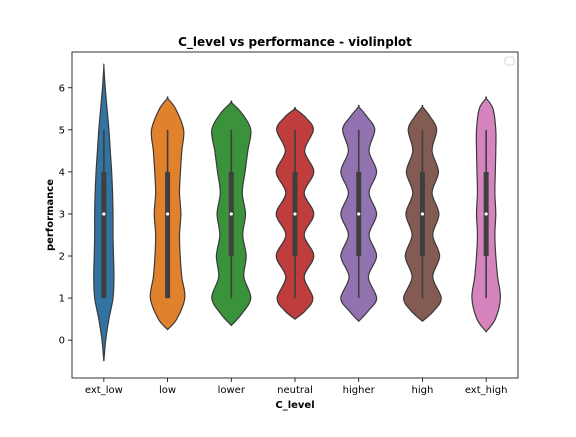 Image resolution: width=576 pixels, height=437 pixels. What do you see at coordinates (62, 257) in the screenshot?
I see `y-tick-label: 2` at bounding box center [62, 257].